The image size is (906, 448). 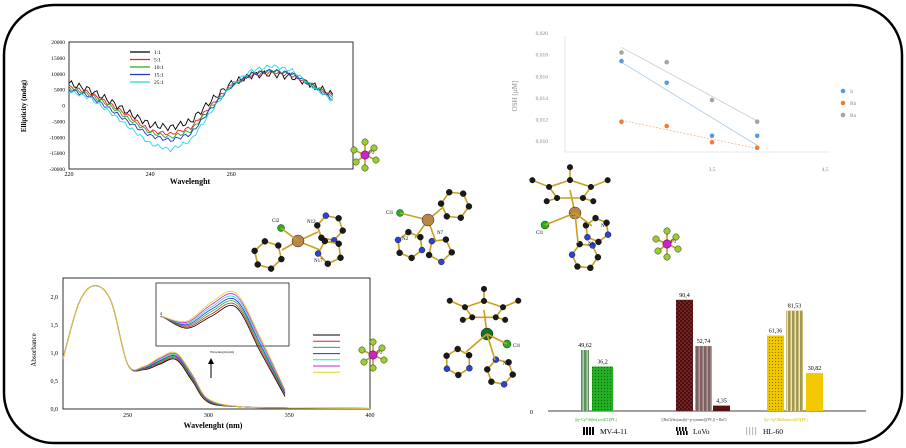 What do you see at coordinates (689, 103) in the screenshot?
I see `osh-trendline` at bounding box center [689, 103].